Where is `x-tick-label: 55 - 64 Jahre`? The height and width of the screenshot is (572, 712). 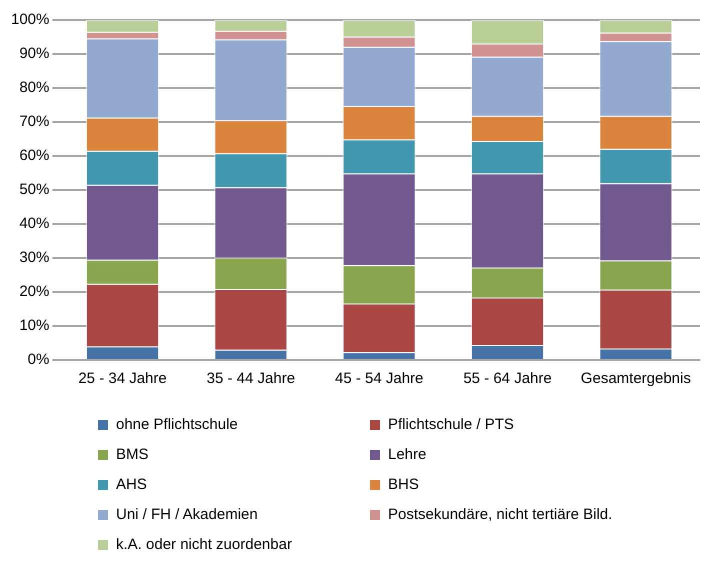 x-tick-label: 55 - 64 Jahre is located at coordinates (507, 379).